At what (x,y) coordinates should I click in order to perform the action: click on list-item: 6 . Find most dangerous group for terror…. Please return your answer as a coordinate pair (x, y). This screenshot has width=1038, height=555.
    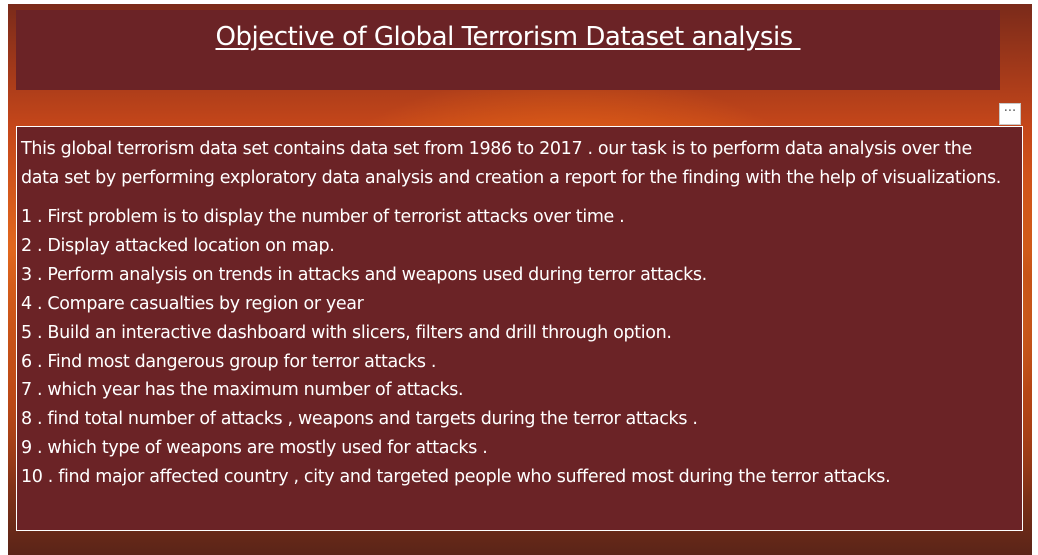
    Looking at the image, I should click on (229, 361).